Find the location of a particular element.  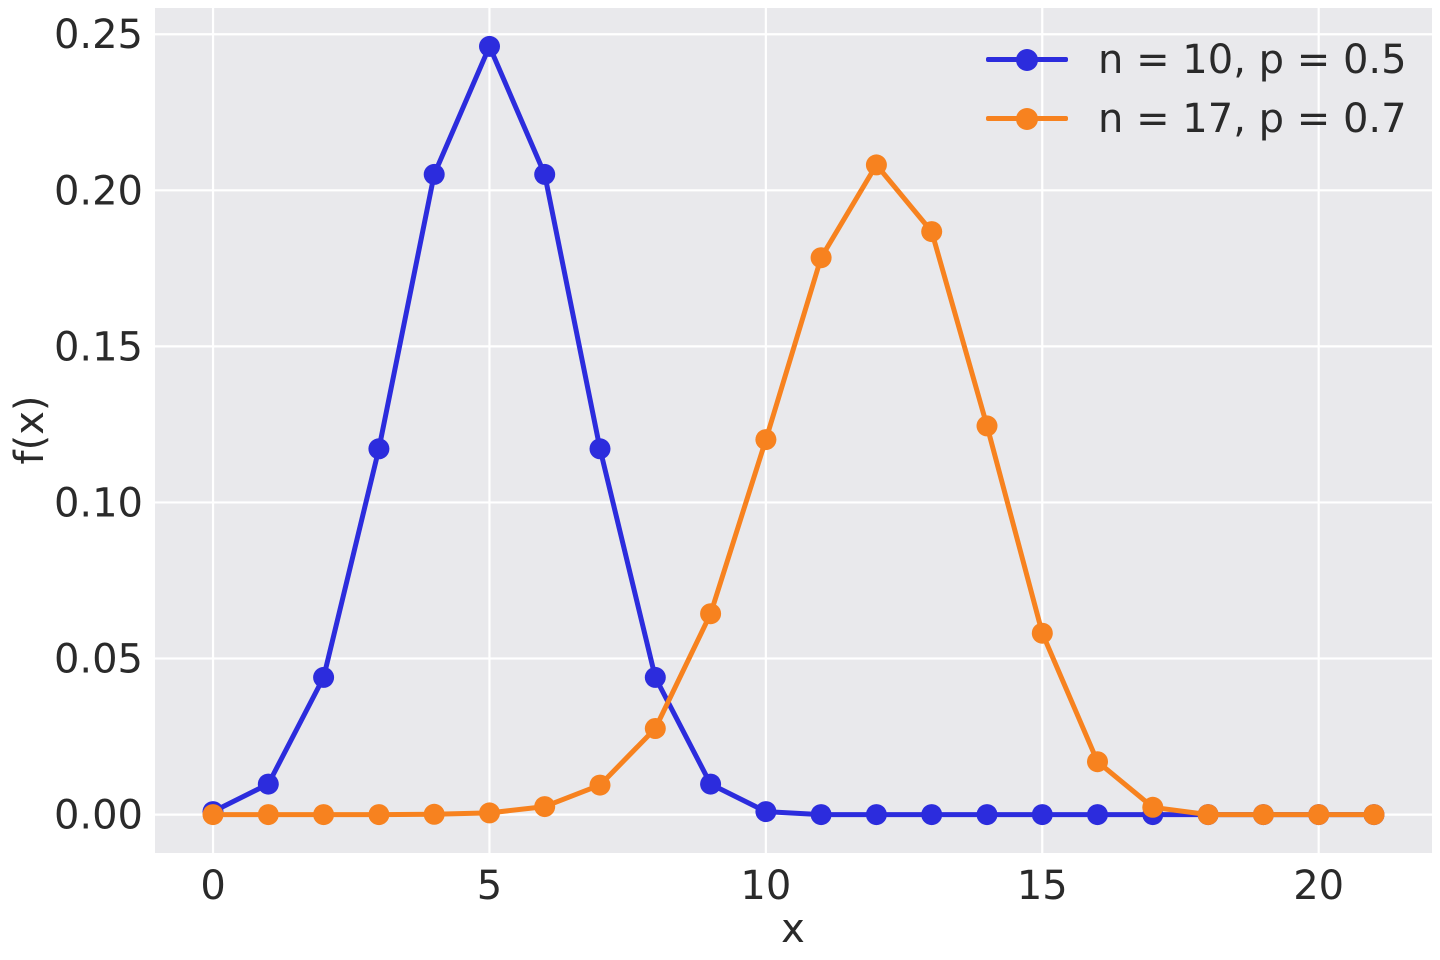

y-tick-label: 0.25 is located at coordinates (98, 35).